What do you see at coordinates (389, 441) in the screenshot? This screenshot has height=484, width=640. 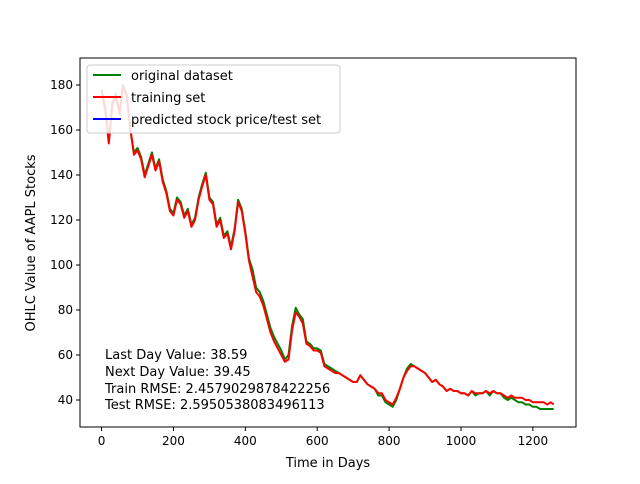 I see `x-tick-label: 800` at bounding box center [389, 441].